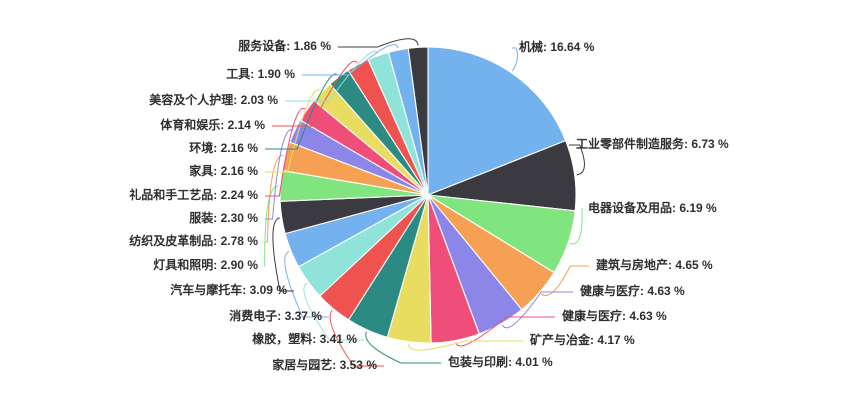 This screenshot has height=411, width=852. I want to click on pie-slice-label: 矿产与冶金: 4.17 %, so click(582, 339).